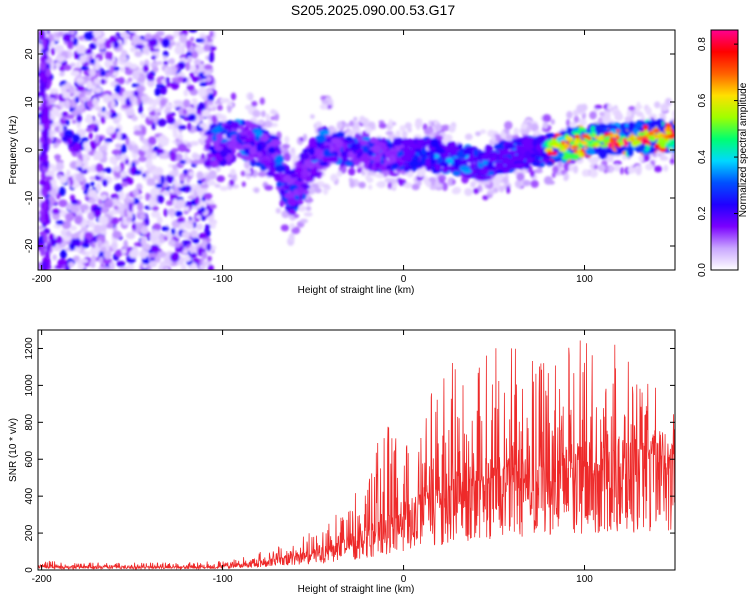 This screenshot has width=750, height=600. I want to click on colorbar-label: Normalized spectral amplitude, so click(743, 149).